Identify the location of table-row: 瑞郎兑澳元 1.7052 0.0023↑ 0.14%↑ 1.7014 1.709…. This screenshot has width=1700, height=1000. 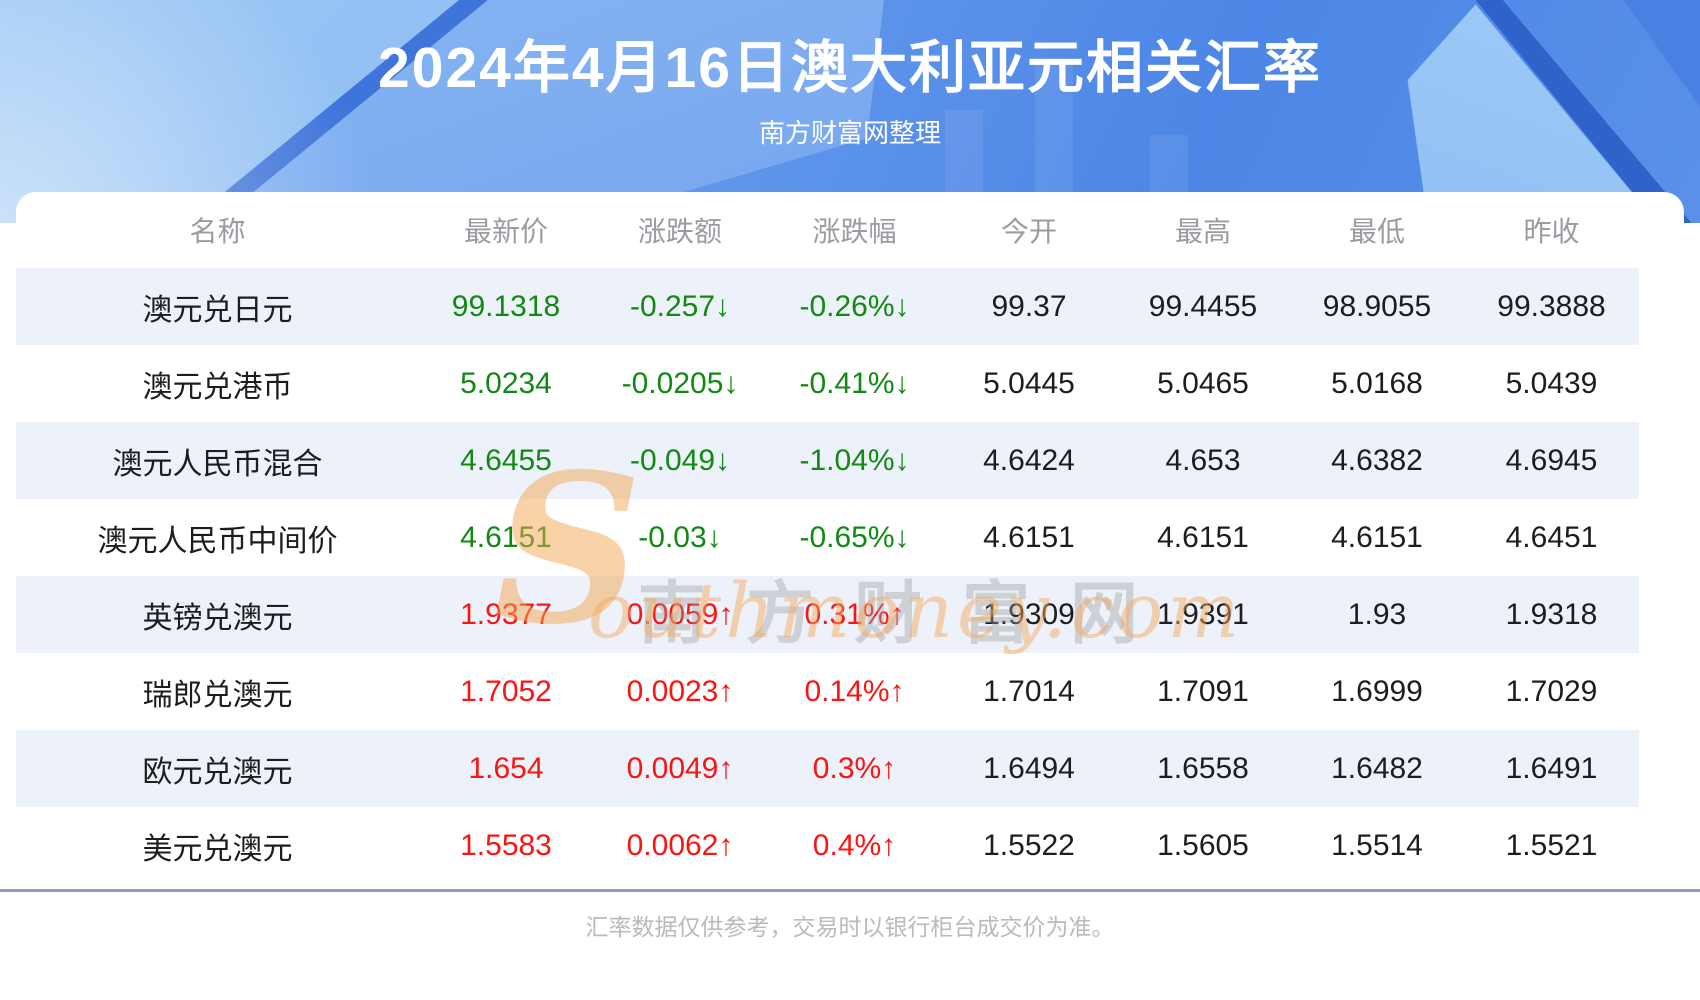
(827, 691).